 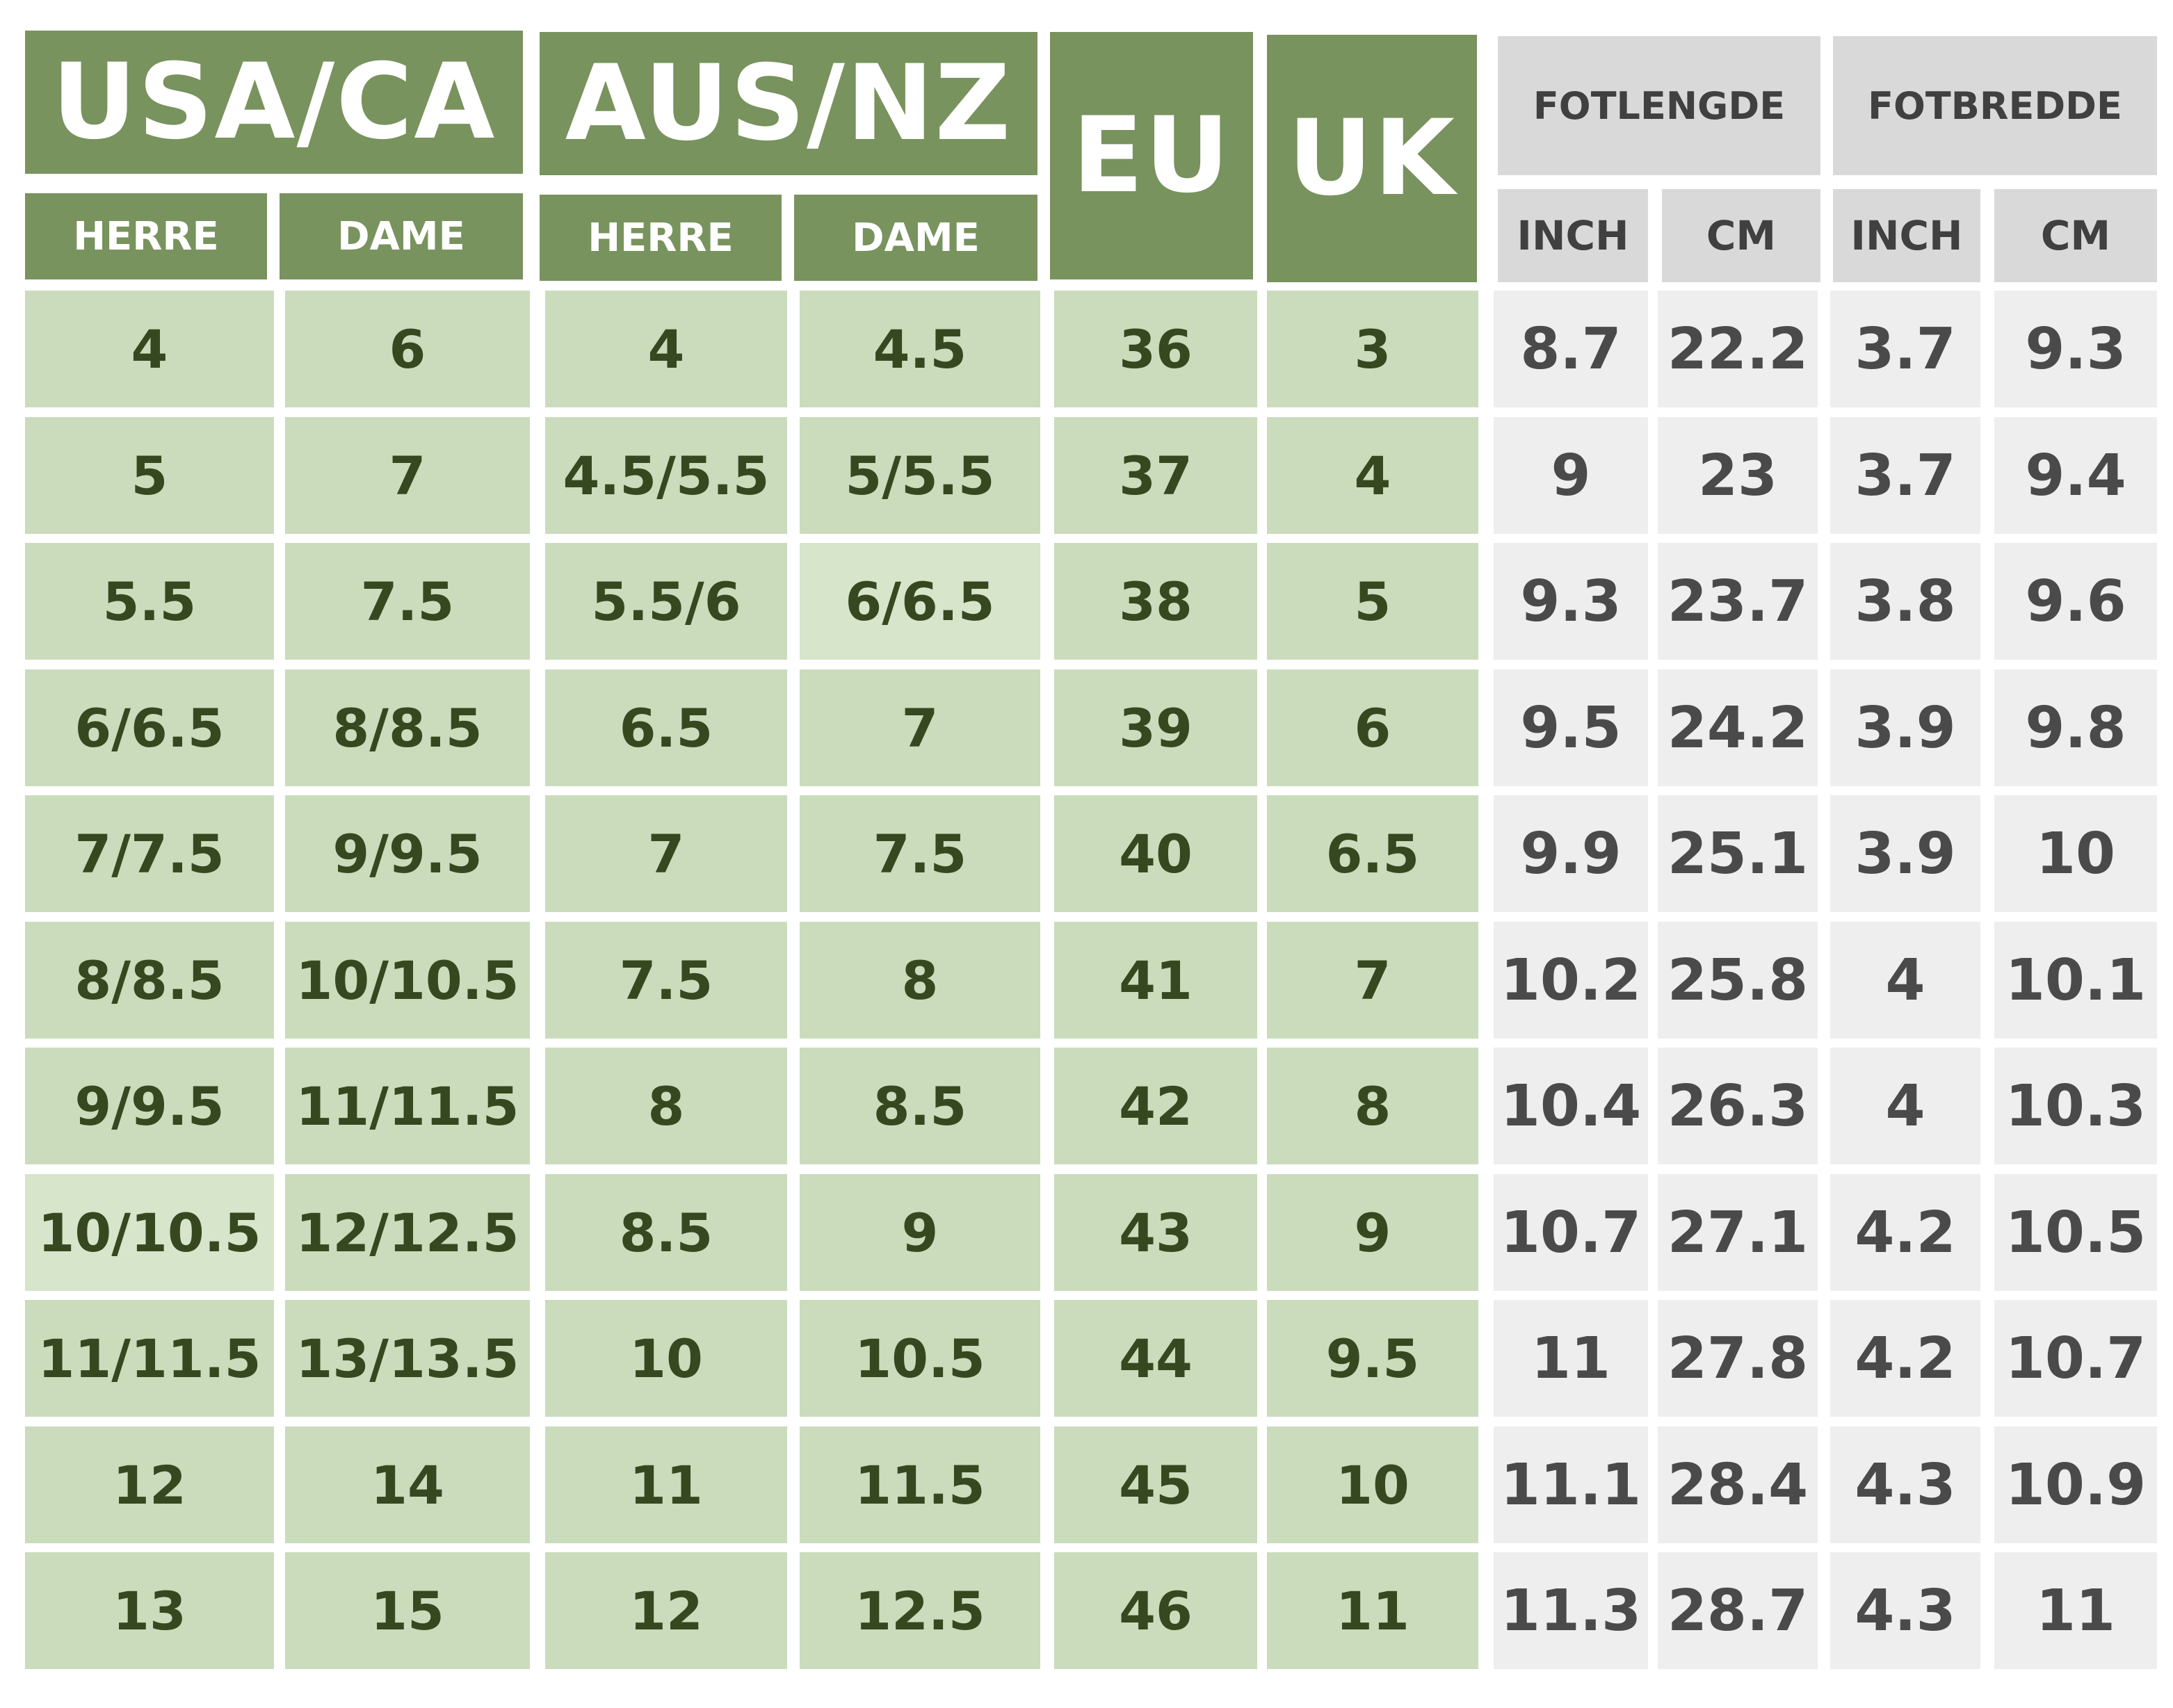 What do you see at coordinates (1738, 476) in the screenshot?
I see `cell-fotlengde-cm-row-2: 23` at bounding box center [1738, 476].